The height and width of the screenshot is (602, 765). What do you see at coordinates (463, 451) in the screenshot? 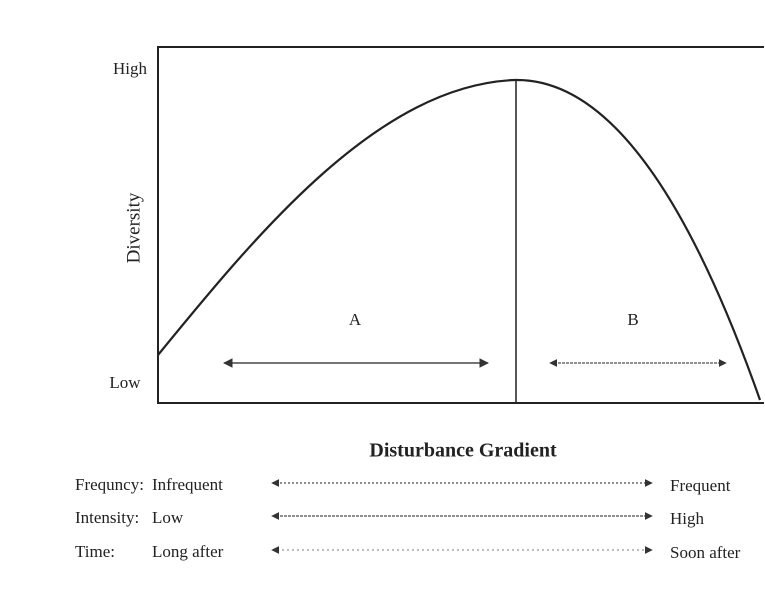
I see `gradient-title: Disturbance Gradient` at bounding box center [463, 451].